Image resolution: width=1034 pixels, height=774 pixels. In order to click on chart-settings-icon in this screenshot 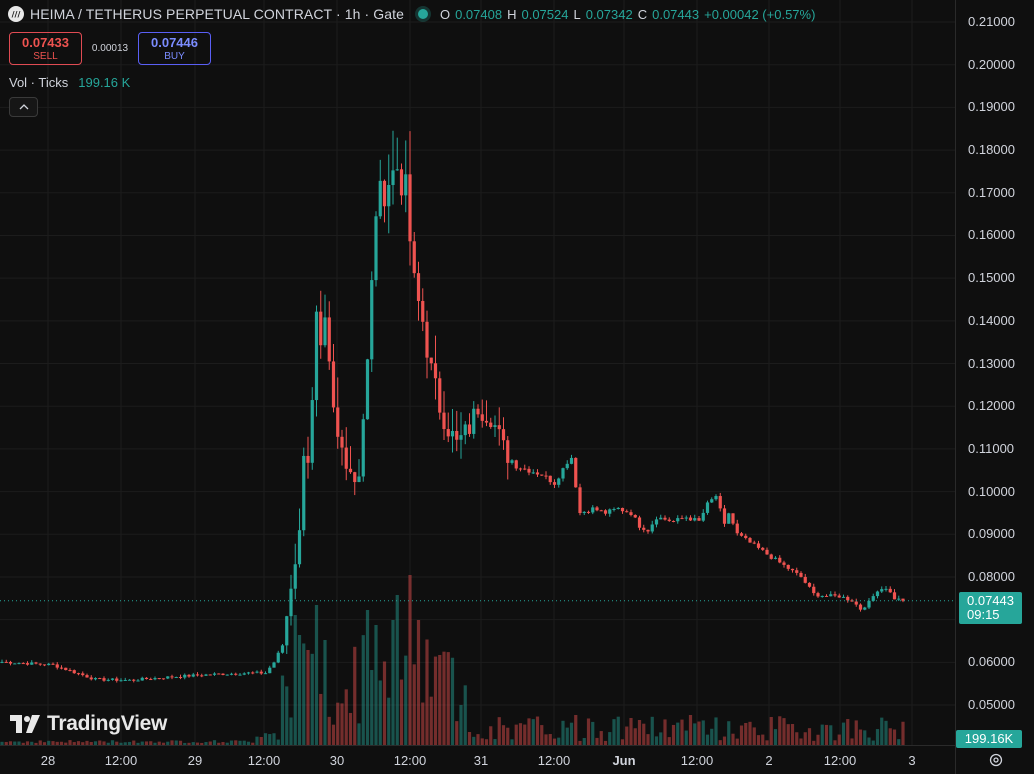, I will do `click(996, 760)`.